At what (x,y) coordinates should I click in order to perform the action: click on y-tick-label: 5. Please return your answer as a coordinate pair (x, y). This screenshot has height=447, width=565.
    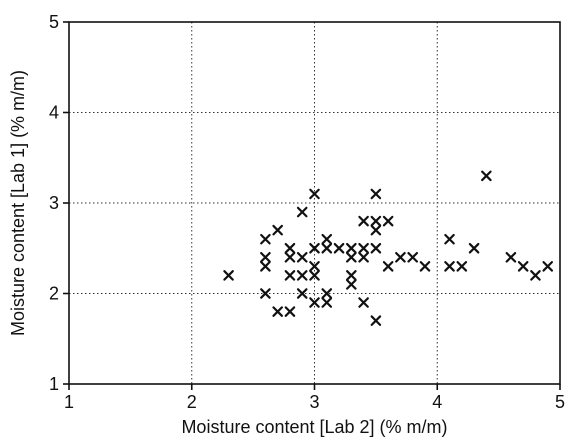
    Looking at the image, I should click on (54, 22).